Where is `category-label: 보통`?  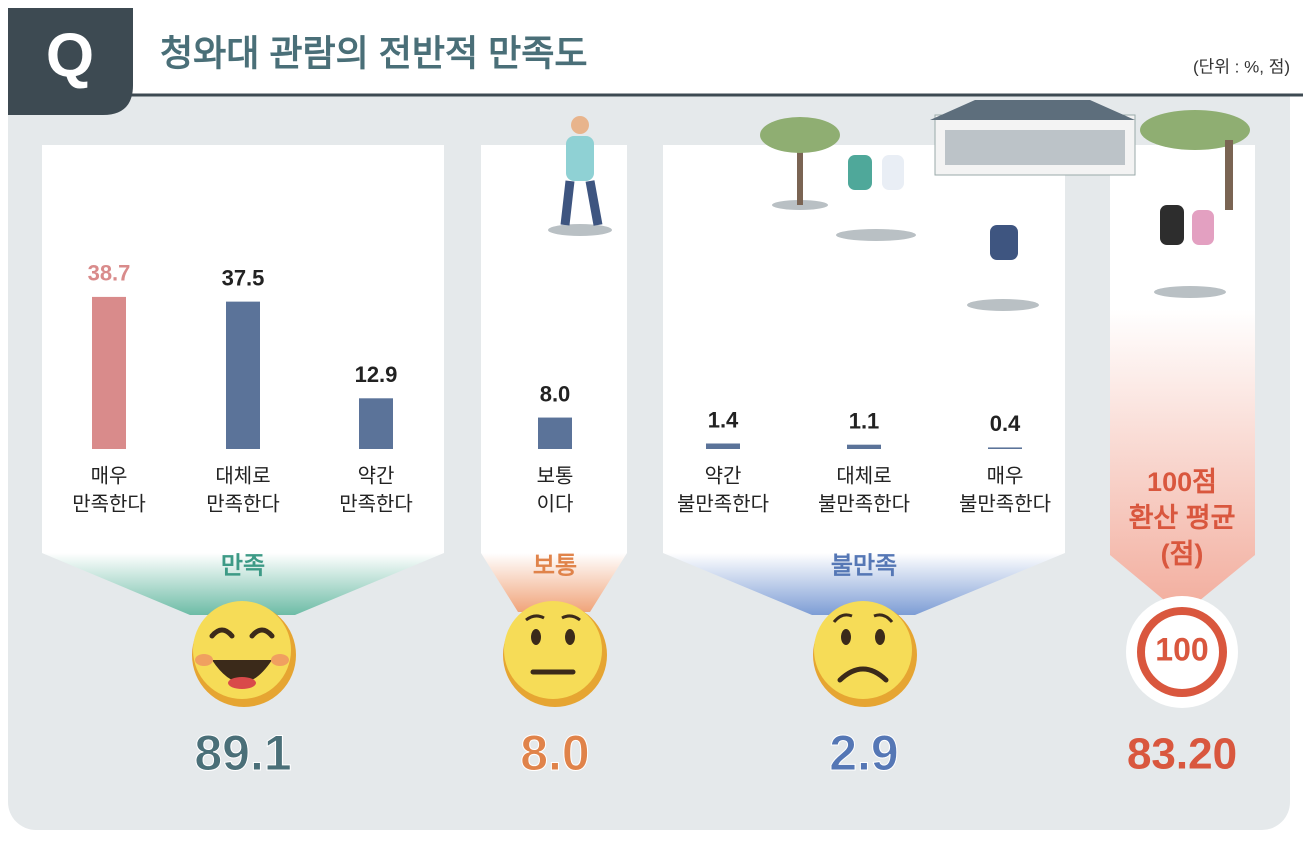 category-label: 보통 is located at coordinates (555, 476).